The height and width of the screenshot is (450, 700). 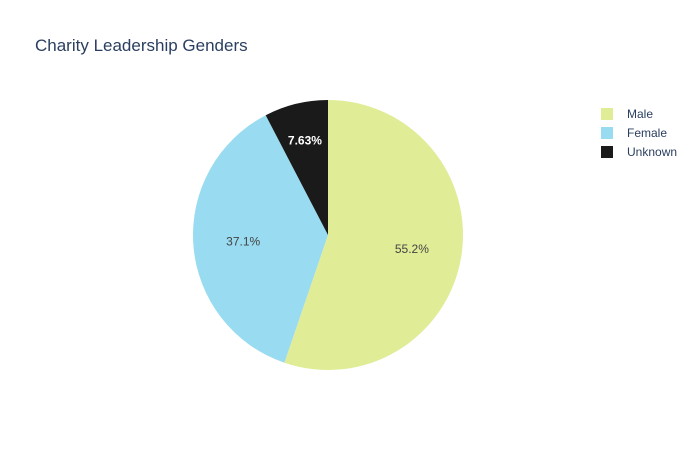 I want to click on slice-label-female: 37.1%, so click(x=243, y=241).